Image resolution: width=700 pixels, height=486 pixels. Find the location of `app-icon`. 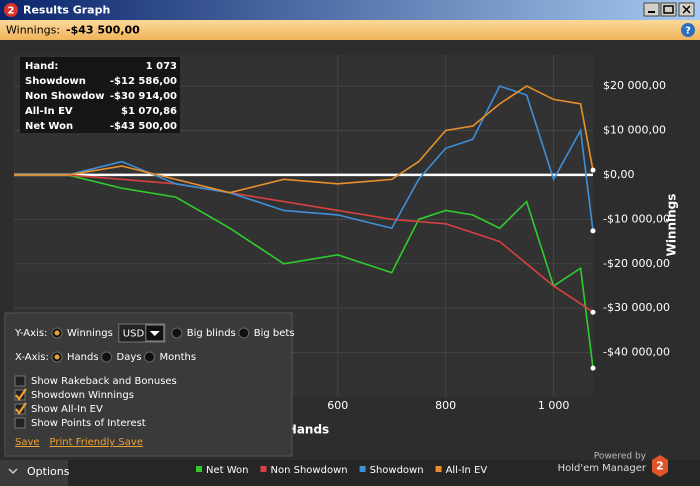

app-icon is located at coordinates (11, 10).